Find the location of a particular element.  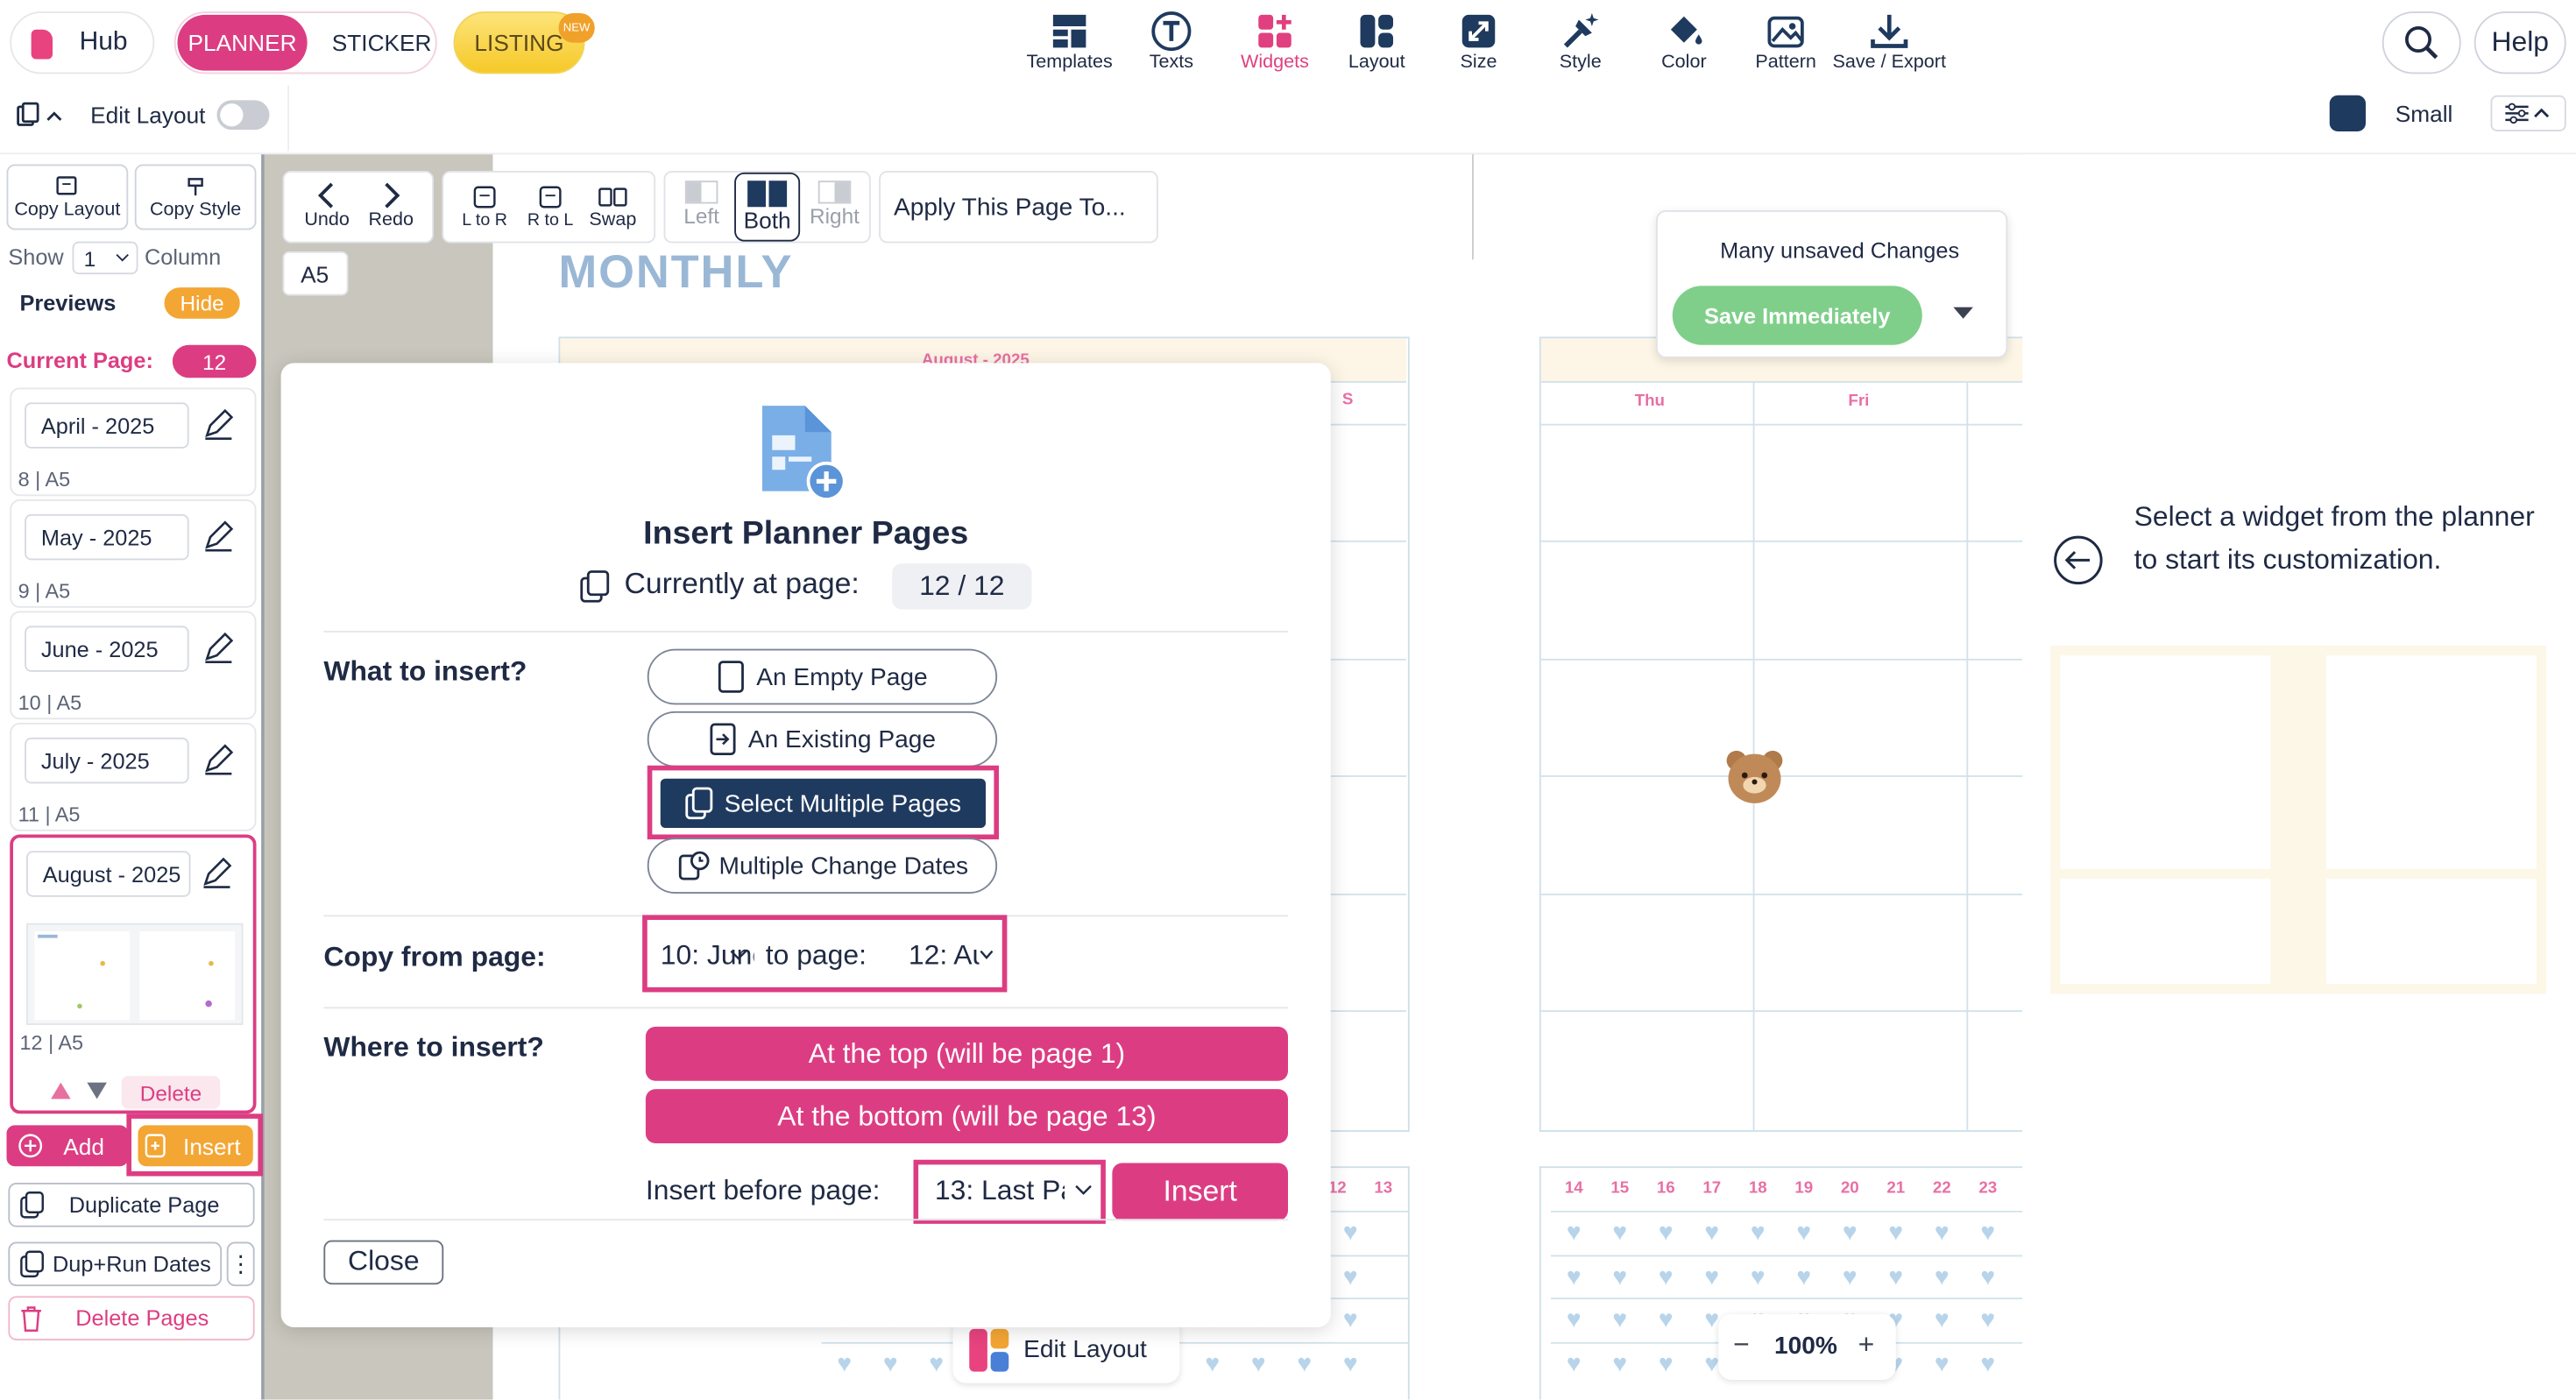

view-left-button: Left is located at coordinates (702, 204).